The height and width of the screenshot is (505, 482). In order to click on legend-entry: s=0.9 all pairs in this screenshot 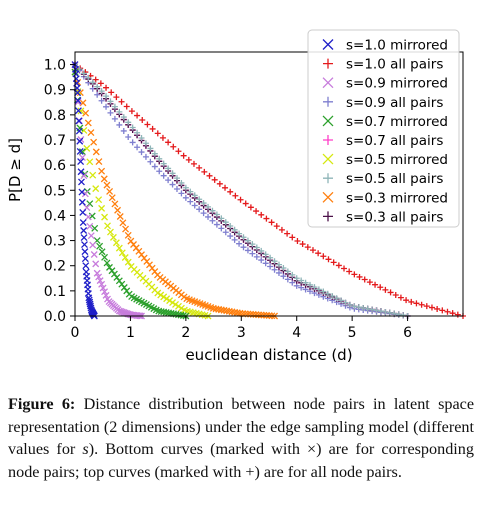, I will do `click(383, 103)`.